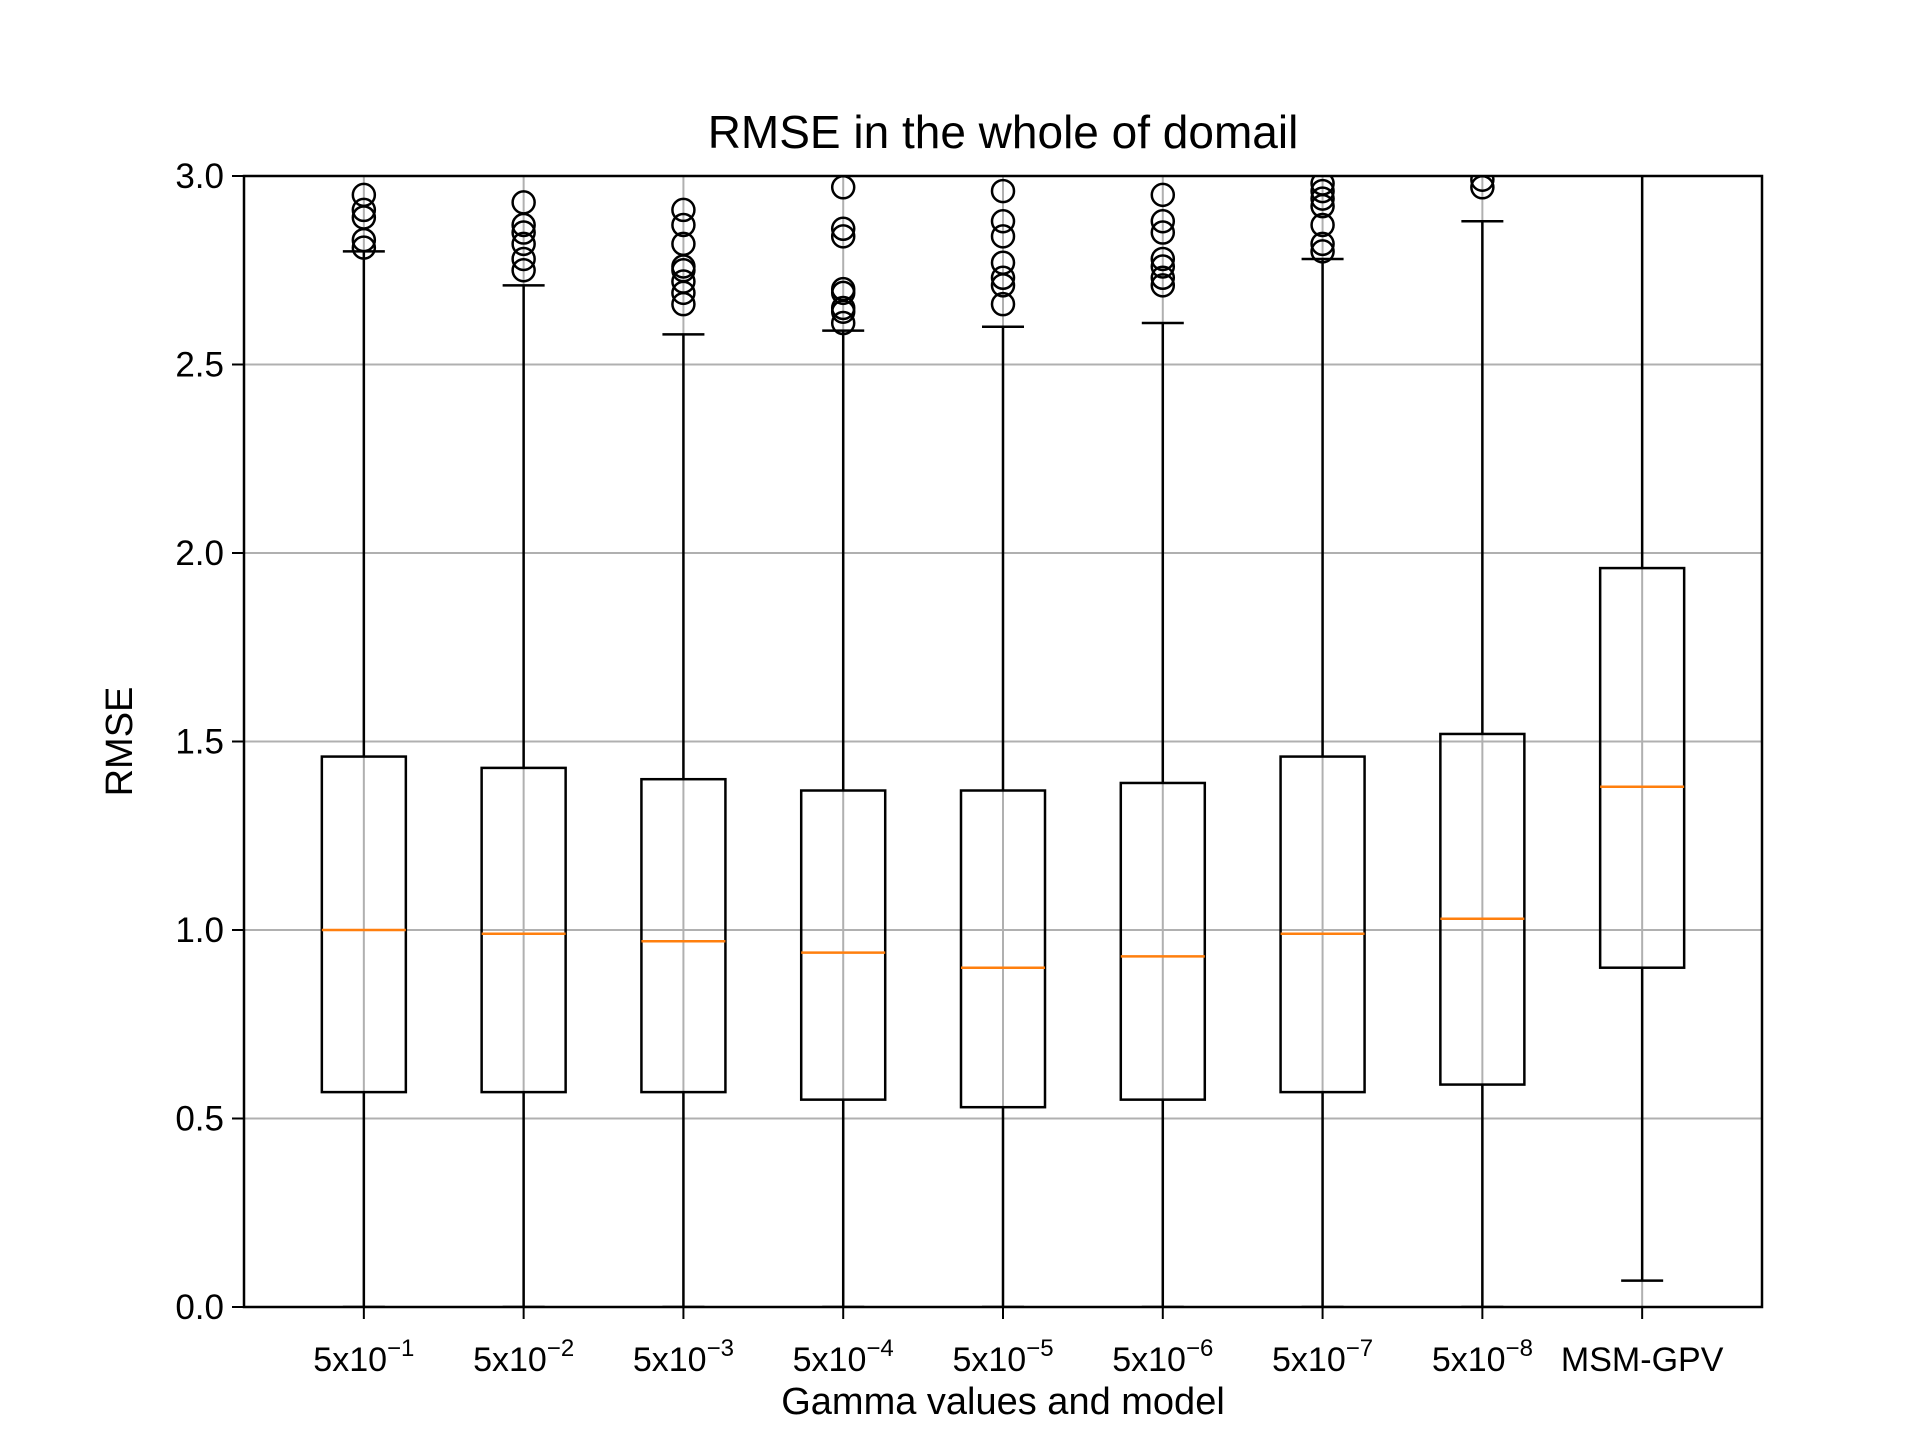 Image resolution: width=1920 pixels, height=1440 pixels. What do you see at coordinates (199, 553) in the screenshot?
I see `y-tick-label: 2.0` at bounding box center [199, 553].